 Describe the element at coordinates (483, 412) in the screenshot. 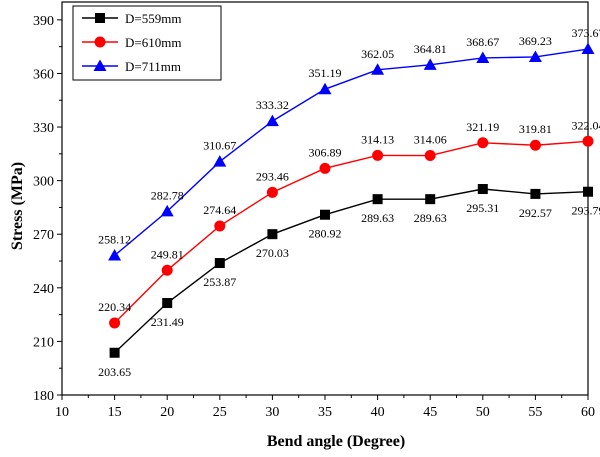

I see `x-tick-label: 50` at that location.